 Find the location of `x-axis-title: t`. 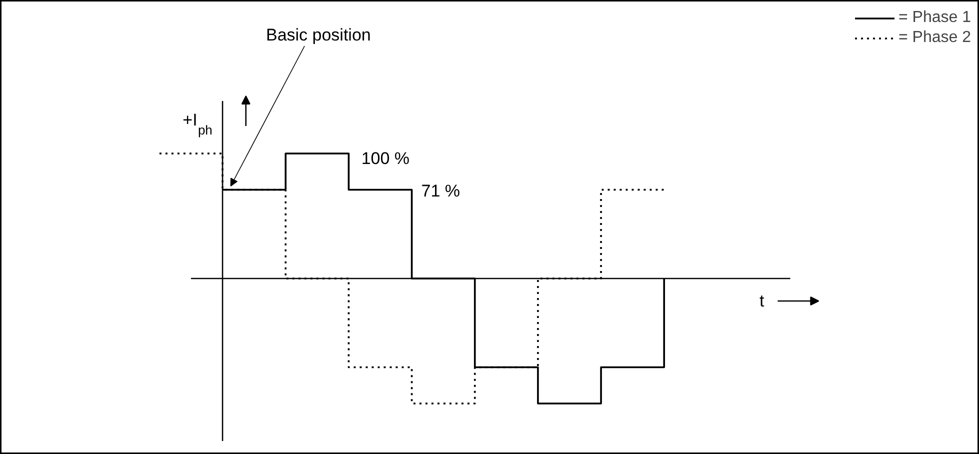

x-axis-title: t is located at coordinates (762, 301).